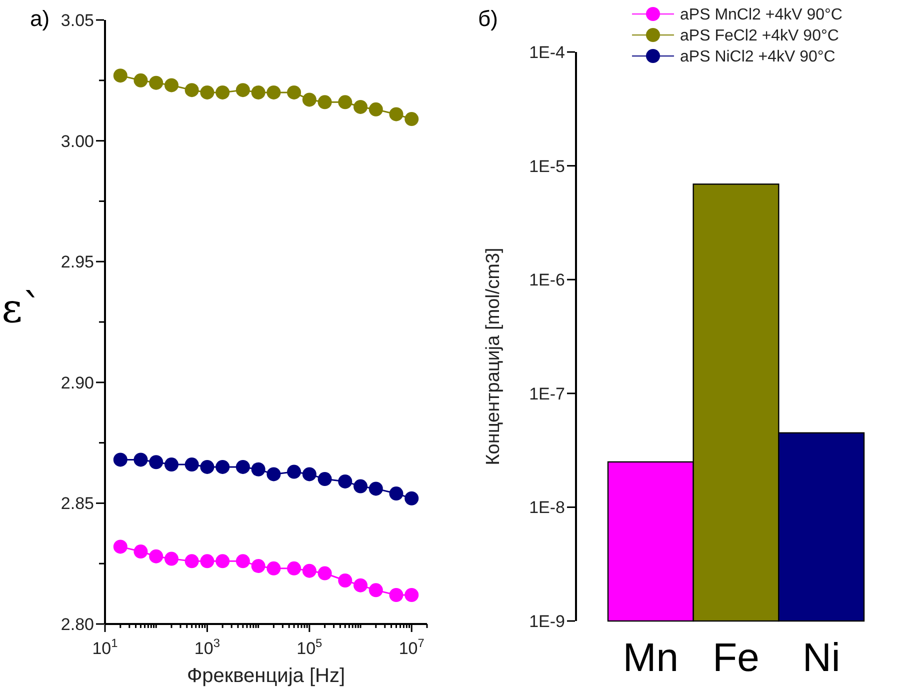  I want to click on y-tick-label: 2.90, so click(77, 382).